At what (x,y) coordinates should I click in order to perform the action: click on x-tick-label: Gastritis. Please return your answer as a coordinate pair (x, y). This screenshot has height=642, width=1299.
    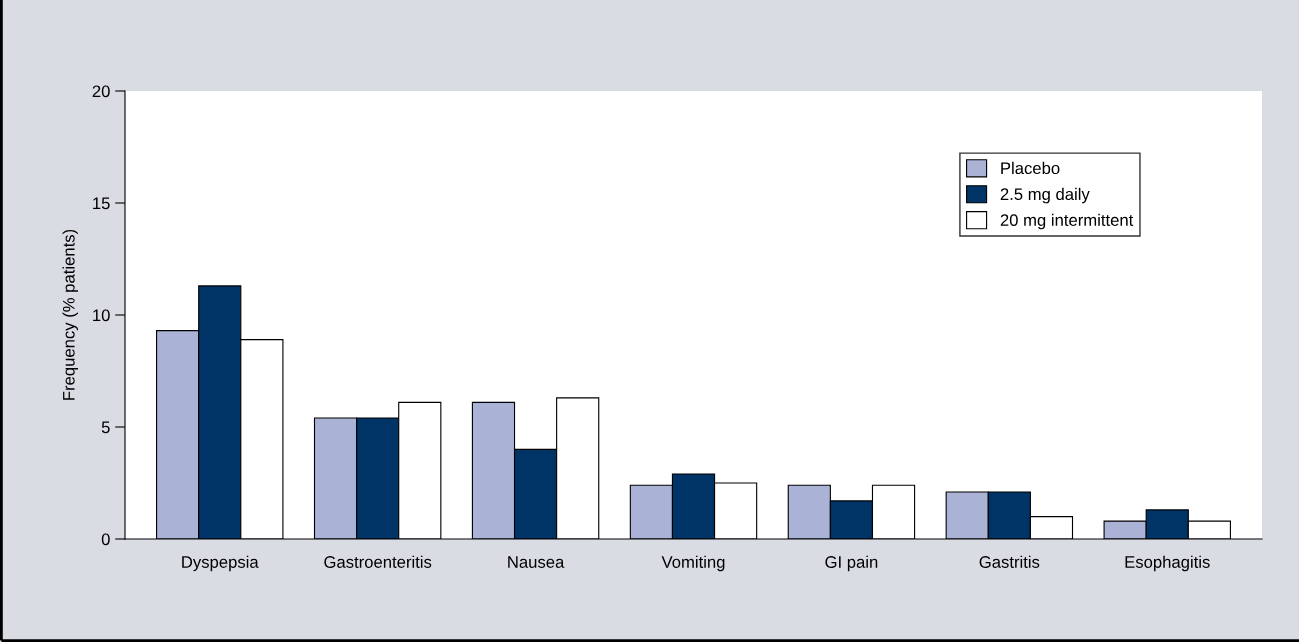
    Looking at the image, I should click on (1009, 561).